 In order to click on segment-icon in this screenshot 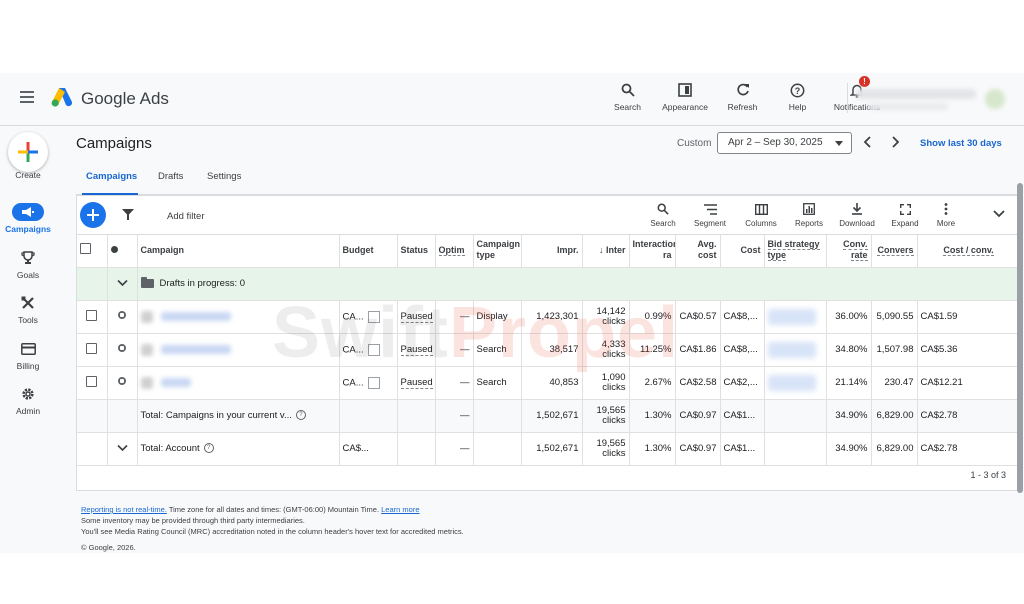, I will do `click(710, 209)`.